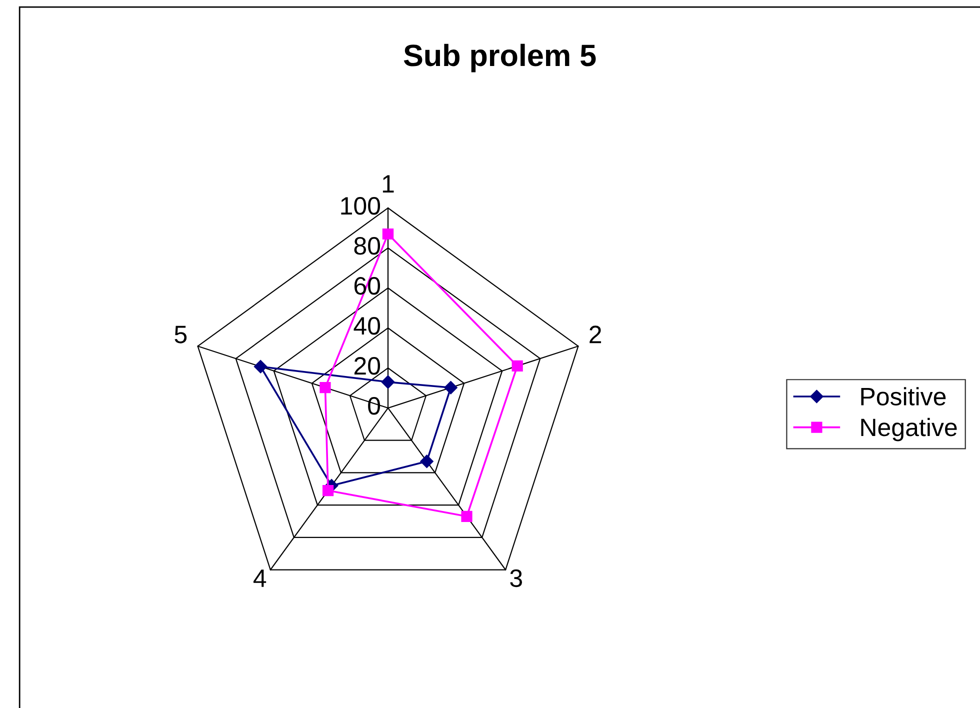  What do you see at coordinates (180, 335) in the screenshot?
I see `spoke-label: 5` at bounding box center [180, 335].